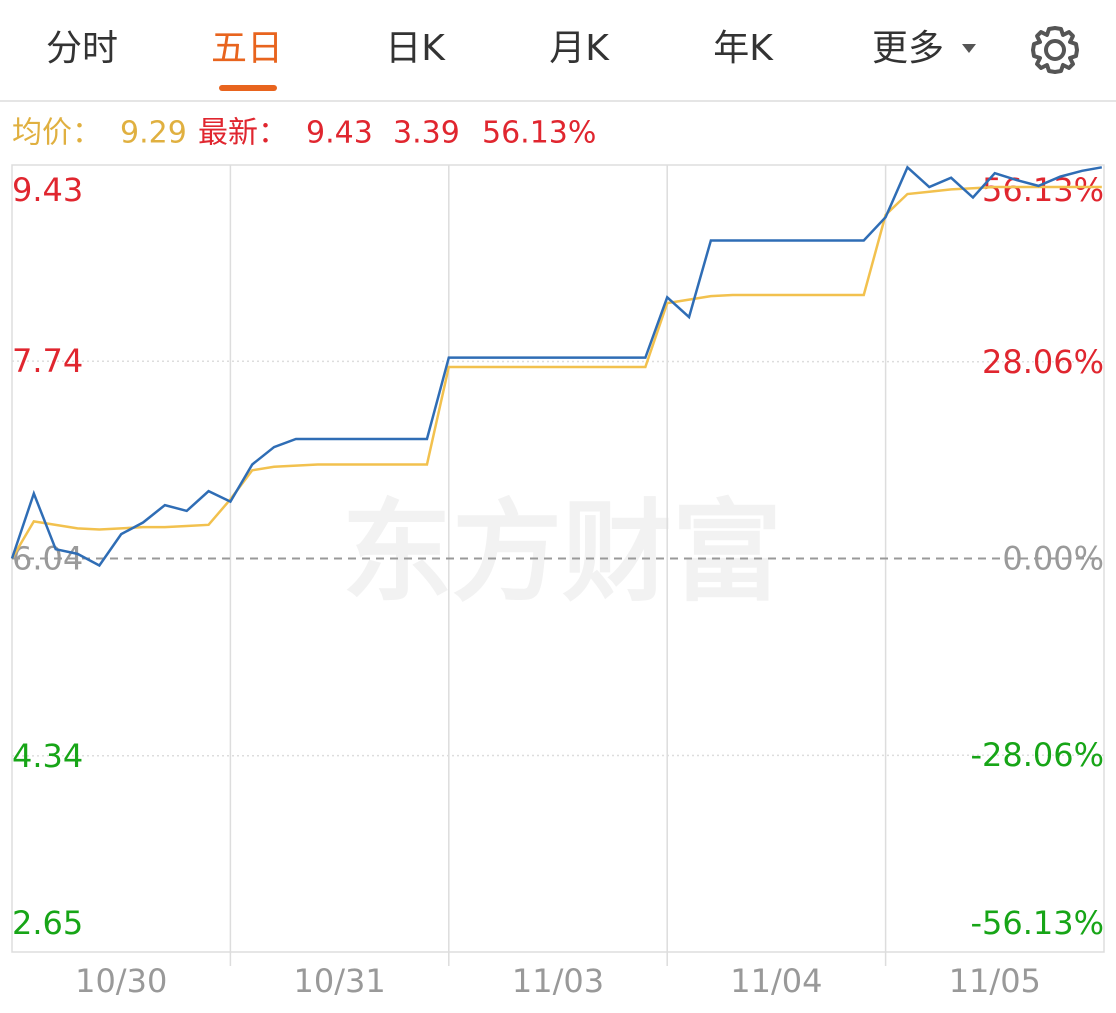  I want to click on y2-tick-label: 56.13%, so click(1043, 190).